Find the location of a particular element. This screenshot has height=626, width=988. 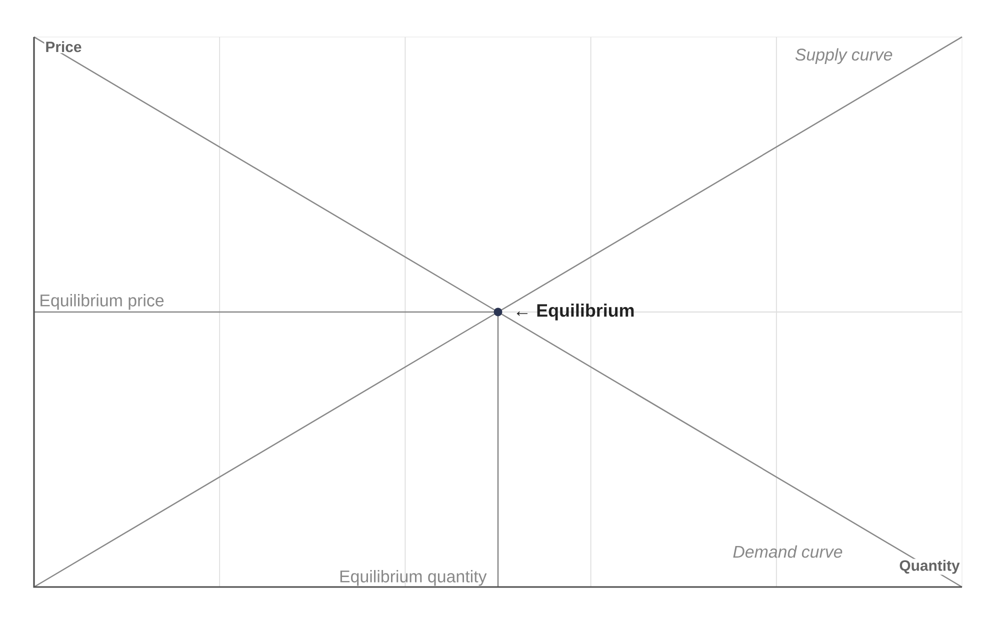

series-label: Supply curve is located at coordinates (843, 56).